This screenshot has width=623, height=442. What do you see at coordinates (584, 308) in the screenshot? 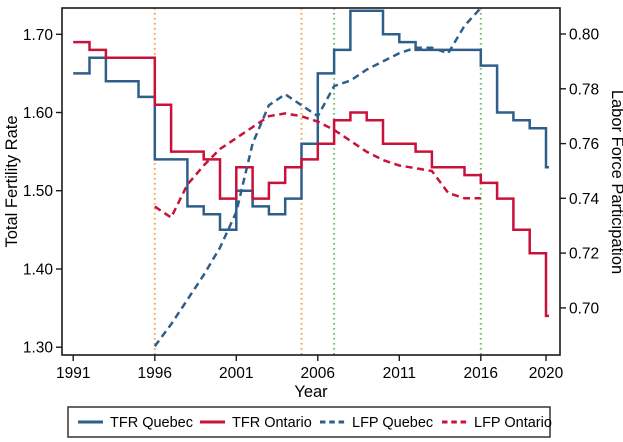
I see `y-right-tick-label-0: 0.70` at bounding box center [584, 308].